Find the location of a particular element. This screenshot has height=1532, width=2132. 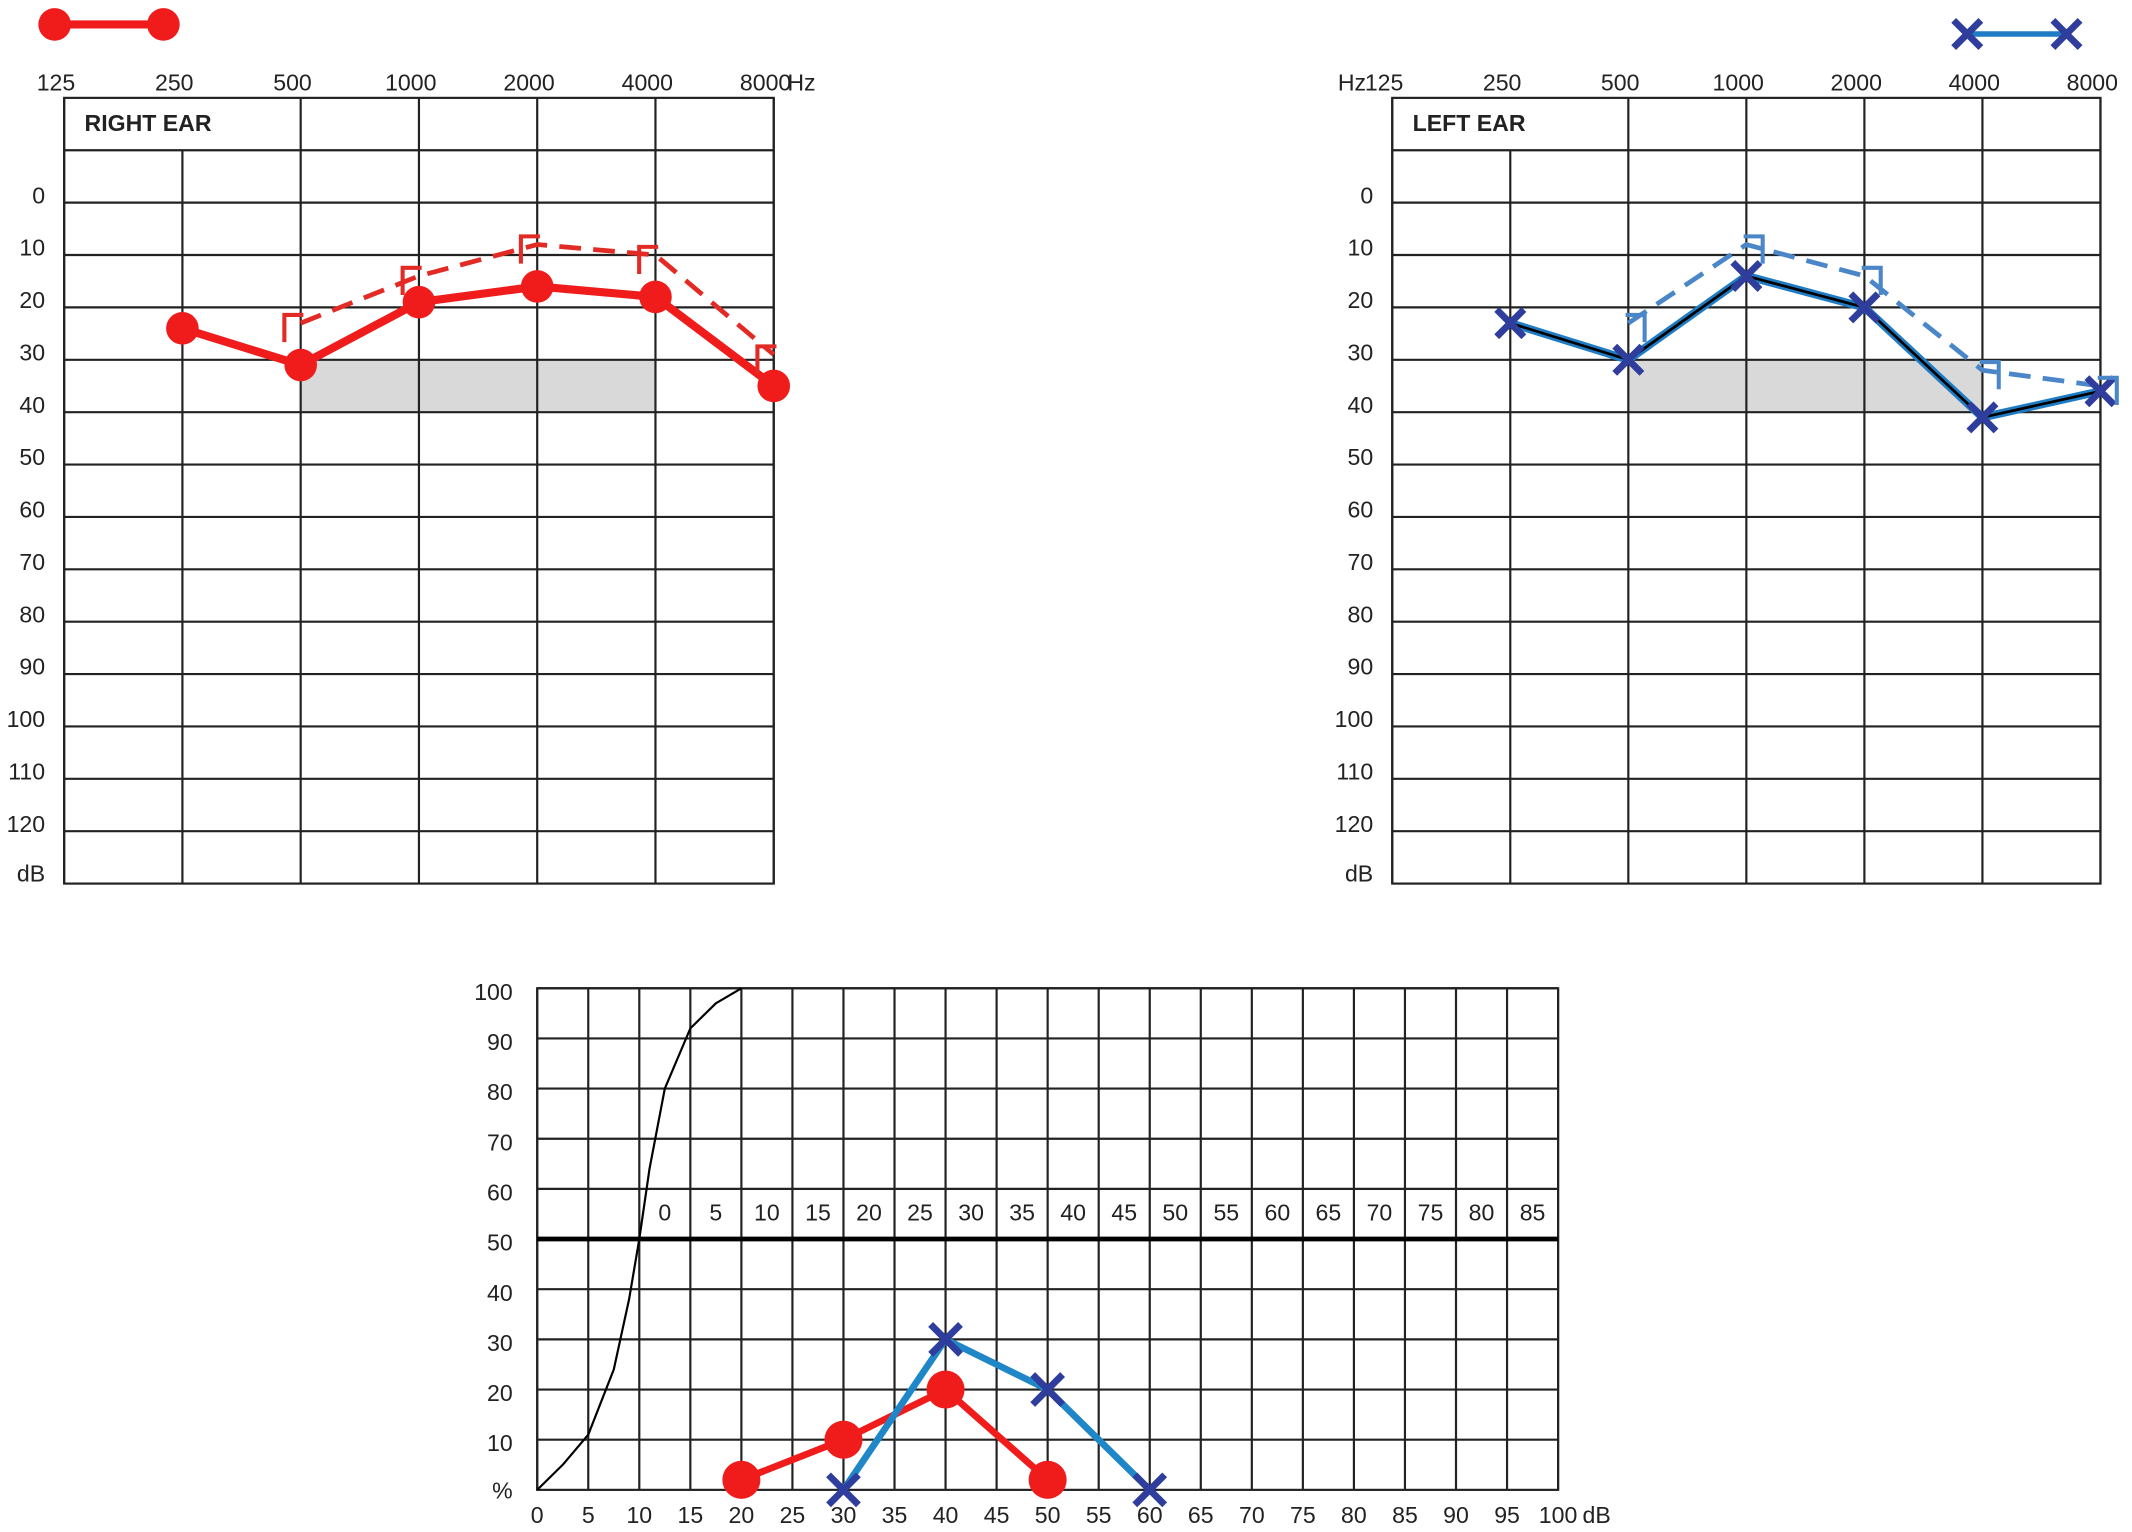

x2-tick-label: 45 is located at coordinates (1124, 1213).